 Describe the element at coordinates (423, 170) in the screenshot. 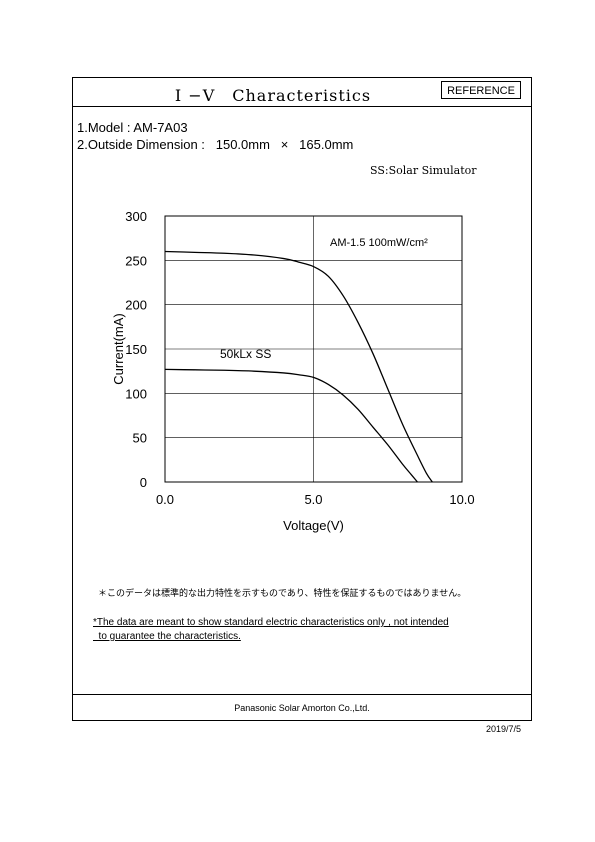

I see `simulator-note: SS:Solar Simulator` at that location.